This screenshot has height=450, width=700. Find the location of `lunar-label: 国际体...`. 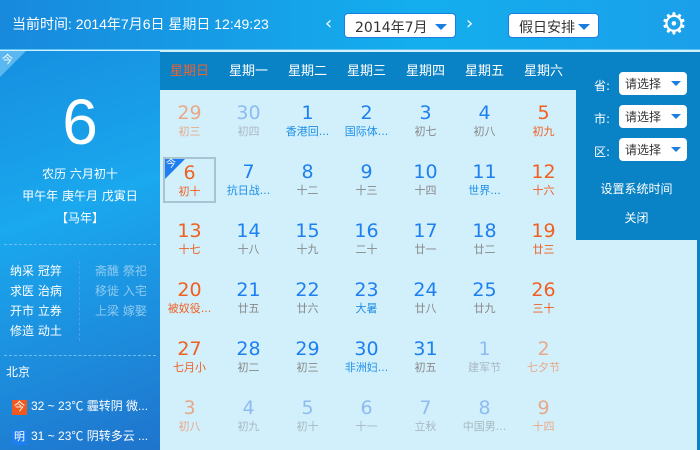

lunar-label: 国际体... is located at coordinates (366, 131).